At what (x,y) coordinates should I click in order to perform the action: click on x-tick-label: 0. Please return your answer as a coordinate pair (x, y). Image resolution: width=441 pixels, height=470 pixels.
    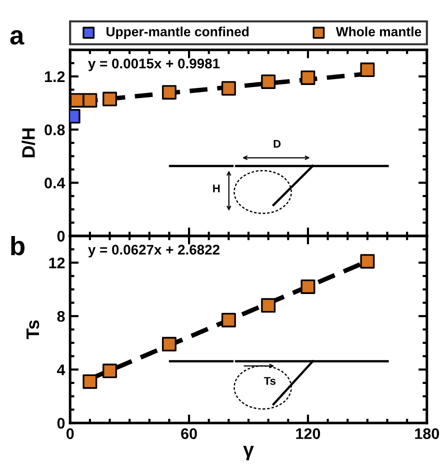
    Looking at the image, I should click on (70, 434).